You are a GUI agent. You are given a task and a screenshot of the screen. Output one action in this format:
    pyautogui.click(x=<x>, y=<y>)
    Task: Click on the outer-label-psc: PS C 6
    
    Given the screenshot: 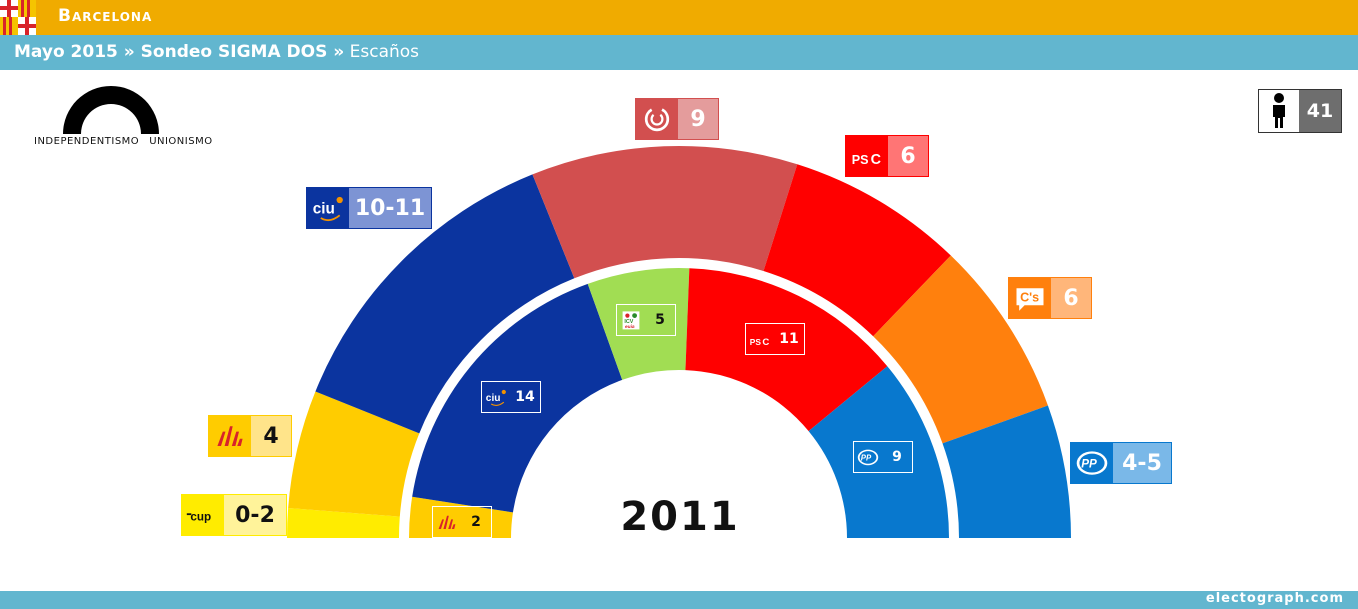 What is the action you would take?
    pyautogui.click(x=887, y=156)
    